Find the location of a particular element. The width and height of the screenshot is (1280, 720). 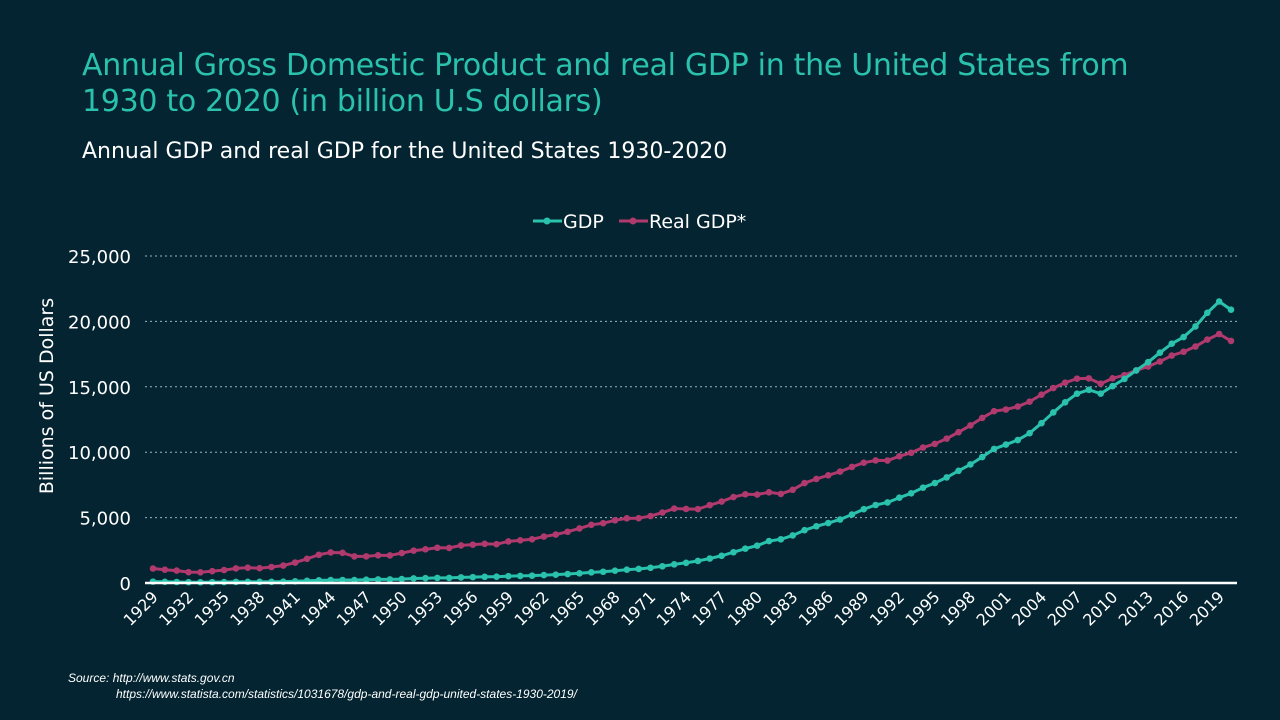

legend-item-real-gdp: Real GDP* is located at coordinates (682, 222).